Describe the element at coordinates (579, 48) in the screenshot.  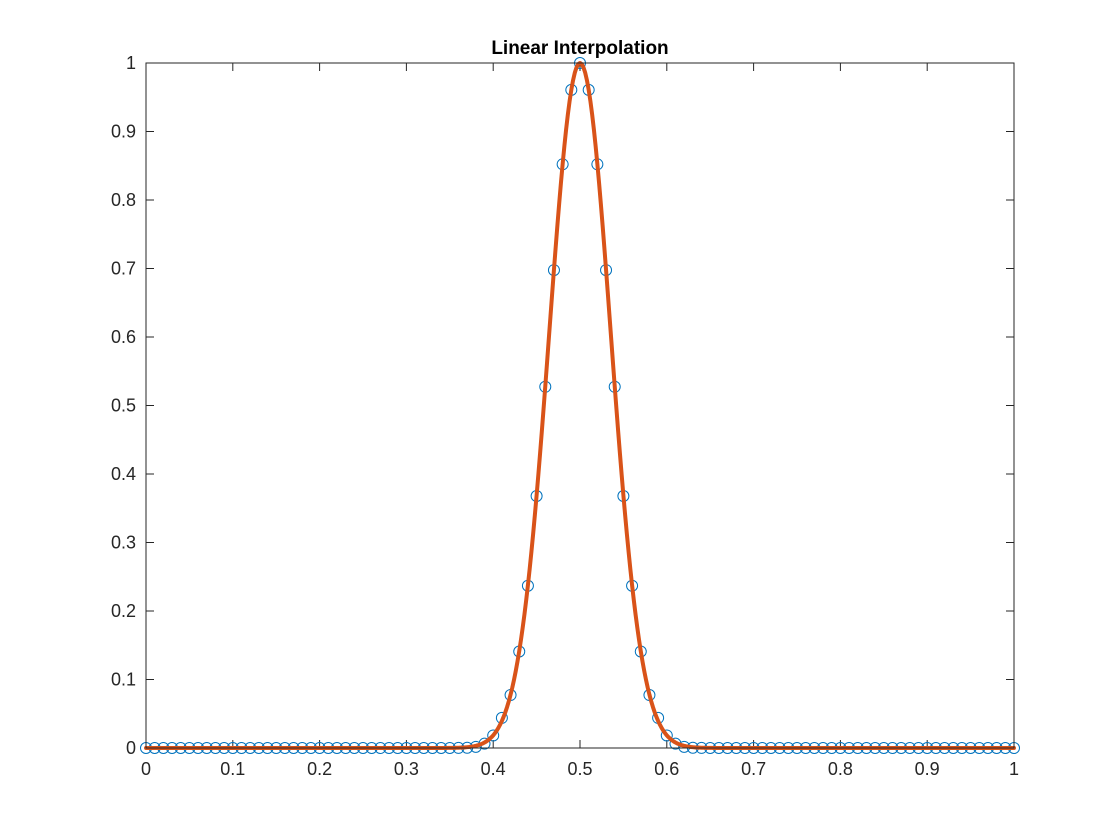
I see `chart-title: Linear Interpolation` at that location.